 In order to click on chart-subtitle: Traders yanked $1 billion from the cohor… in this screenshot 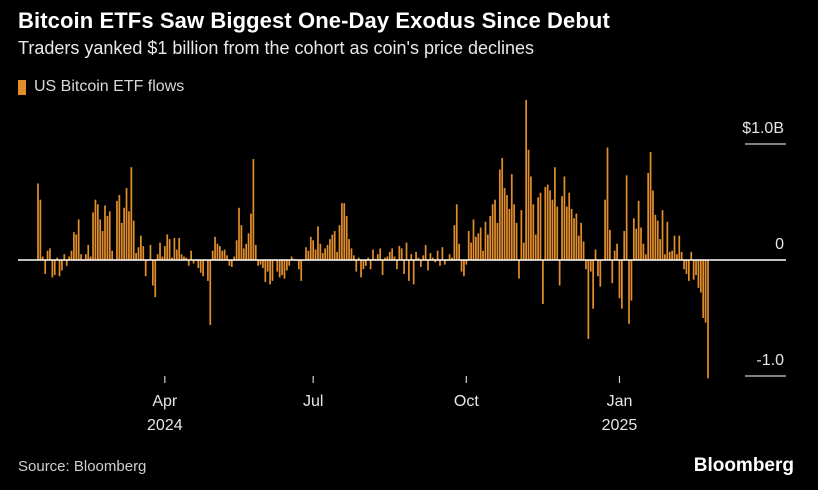, I will do `click(276, 48)`.